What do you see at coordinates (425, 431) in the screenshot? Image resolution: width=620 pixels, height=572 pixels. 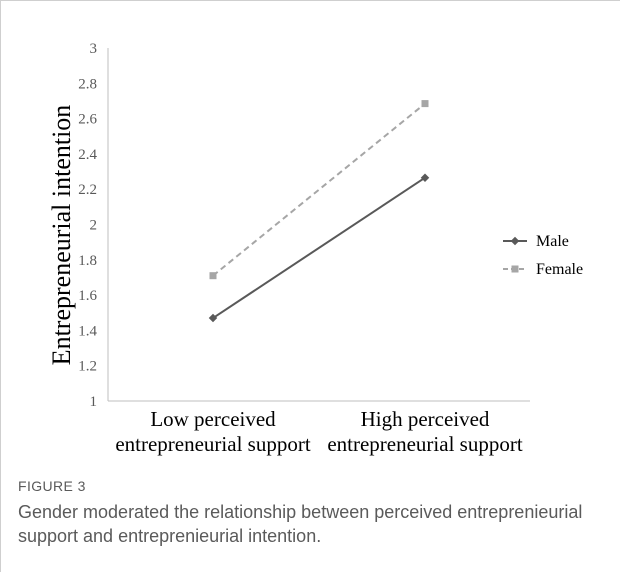 I see `x-category-label: High perceived entrepreneurial support` at bounding box center [425, 431].